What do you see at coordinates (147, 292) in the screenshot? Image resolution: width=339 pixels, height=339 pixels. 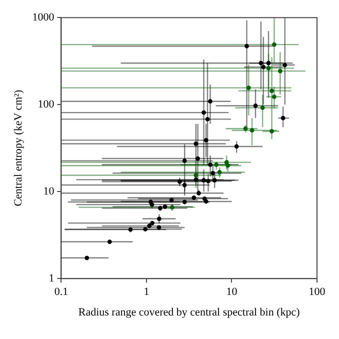 I see `x-tick-label: 1` at bounding box center [147, 292].